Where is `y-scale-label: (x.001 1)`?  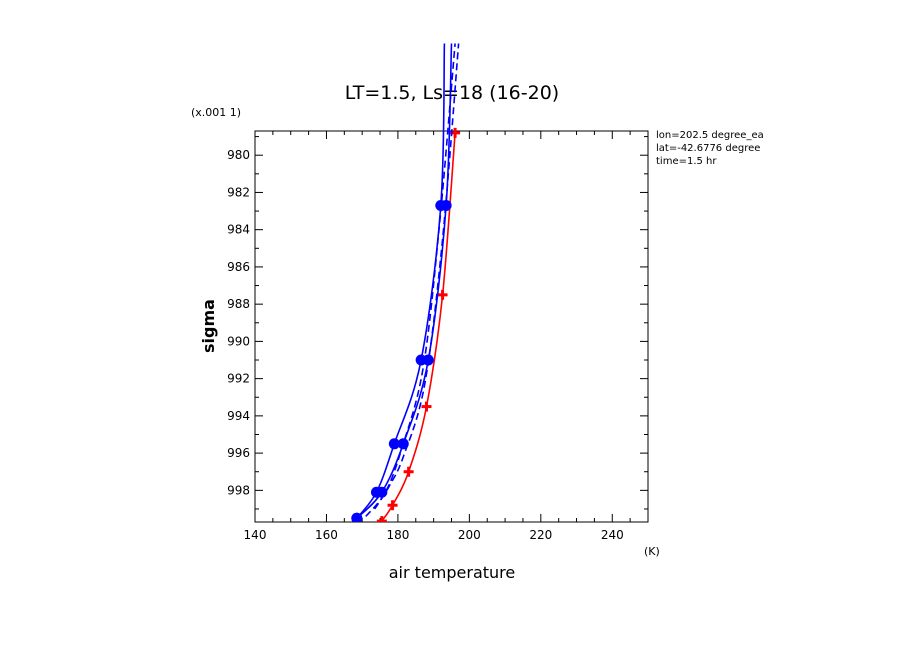 y-scale-label: (x.001 1) is located at coordinates (216, 112).